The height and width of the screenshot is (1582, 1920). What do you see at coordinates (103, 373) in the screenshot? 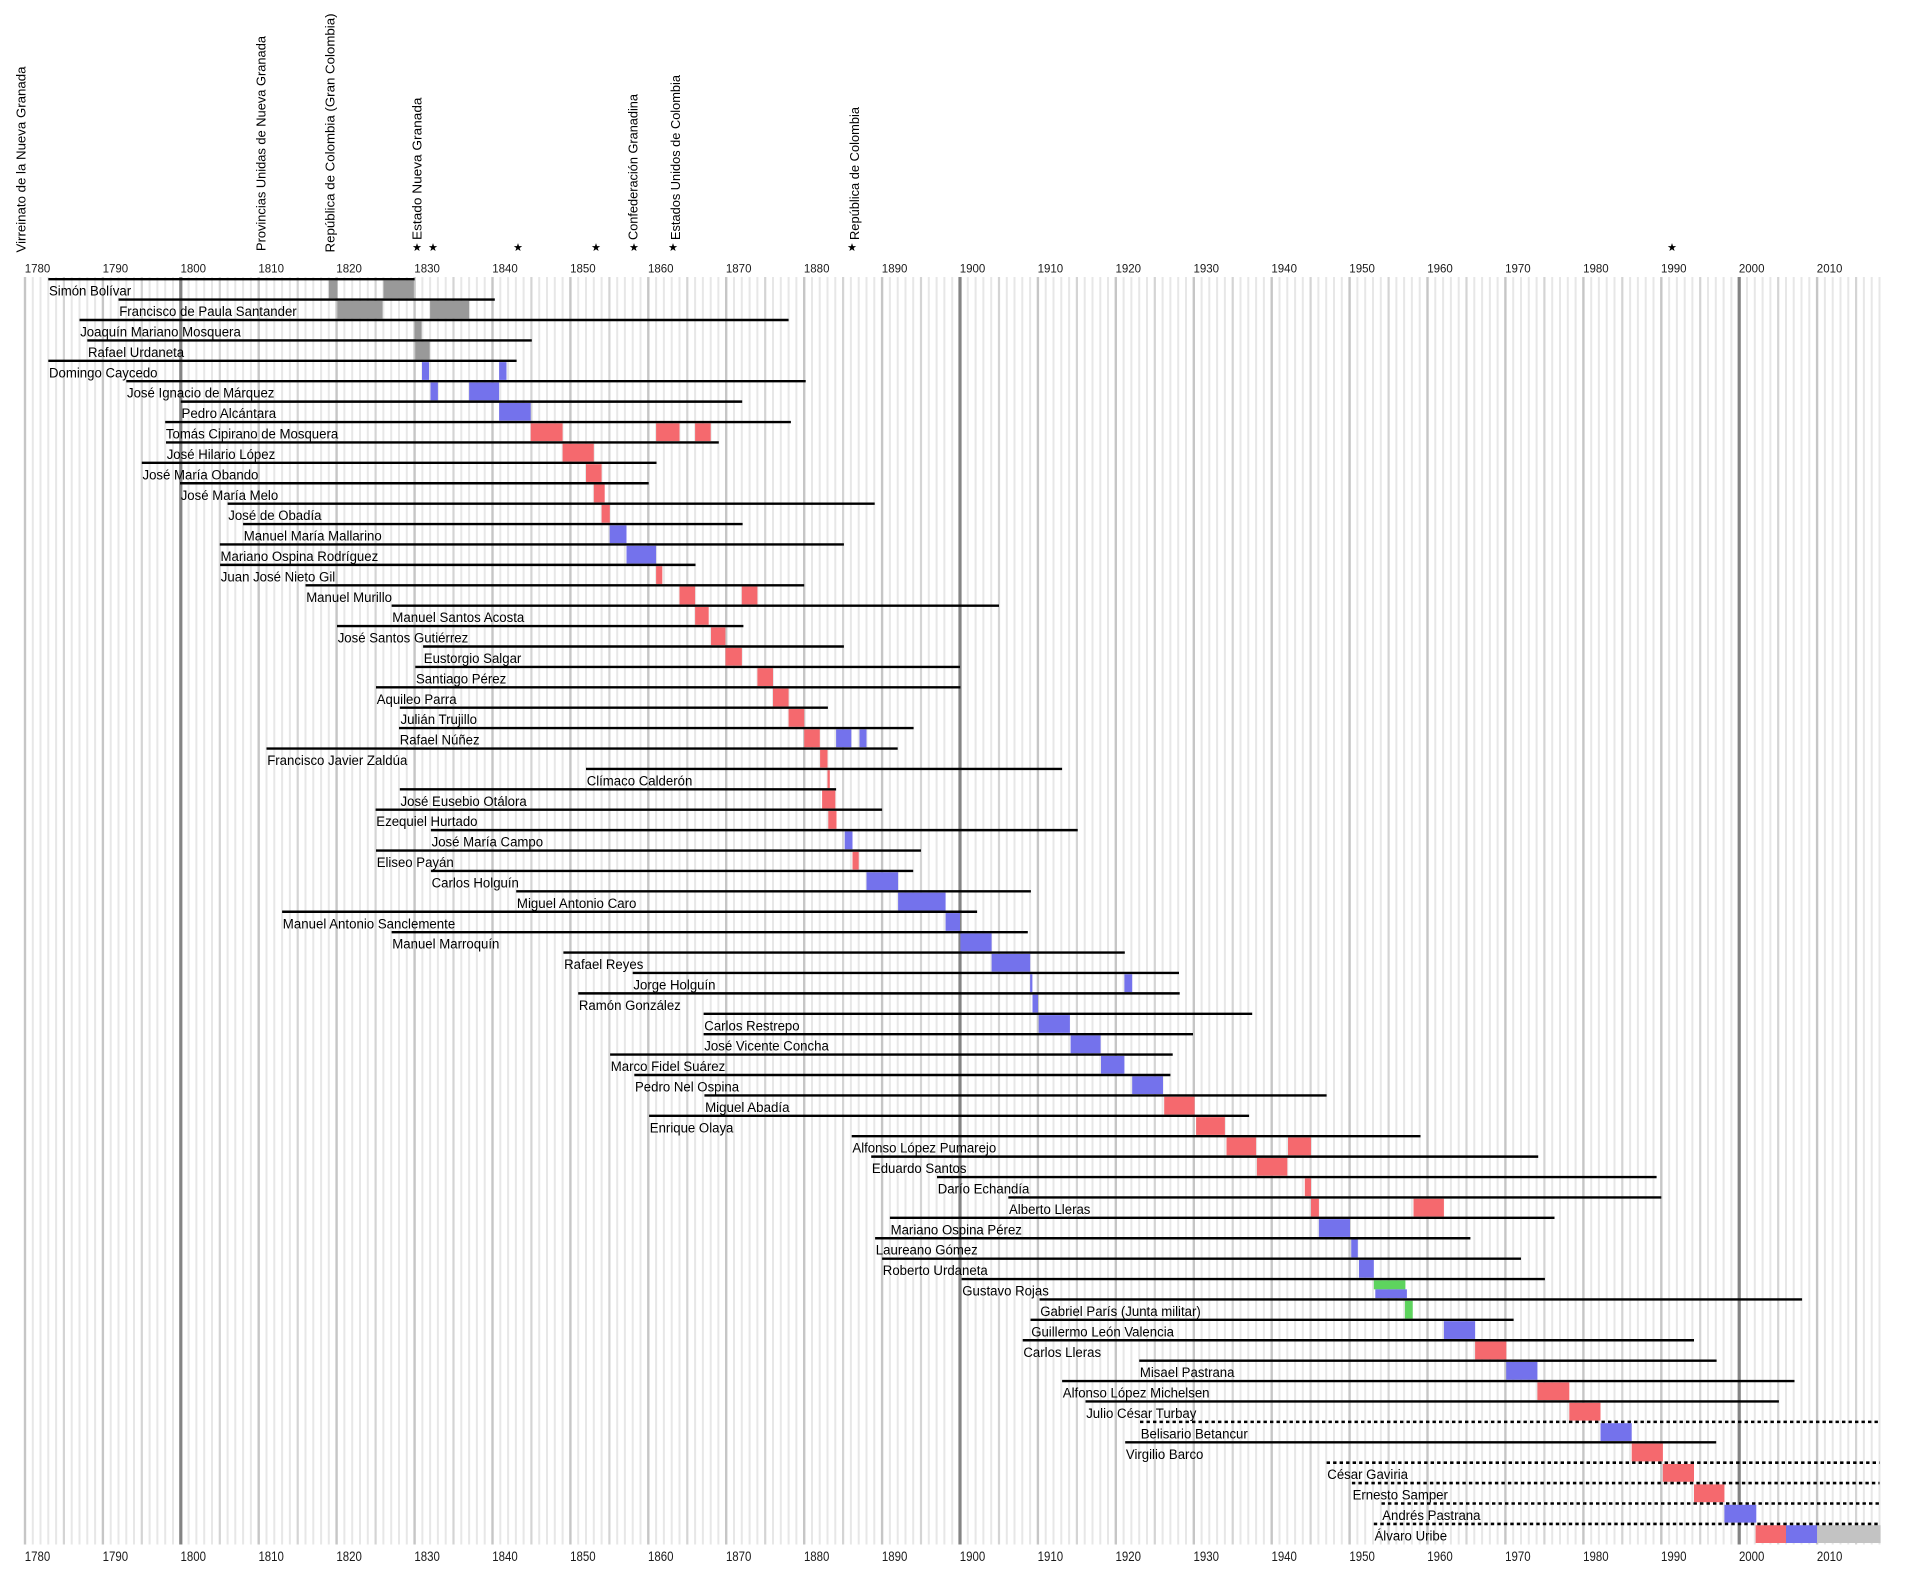
I see `svg-text: Domingo Caycedo` at bounding box center [103, 373].